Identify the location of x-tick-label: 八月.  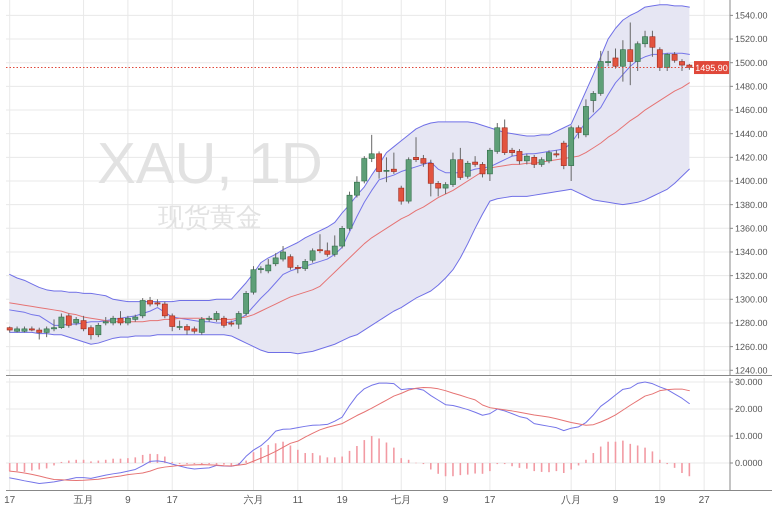
(571, 500).